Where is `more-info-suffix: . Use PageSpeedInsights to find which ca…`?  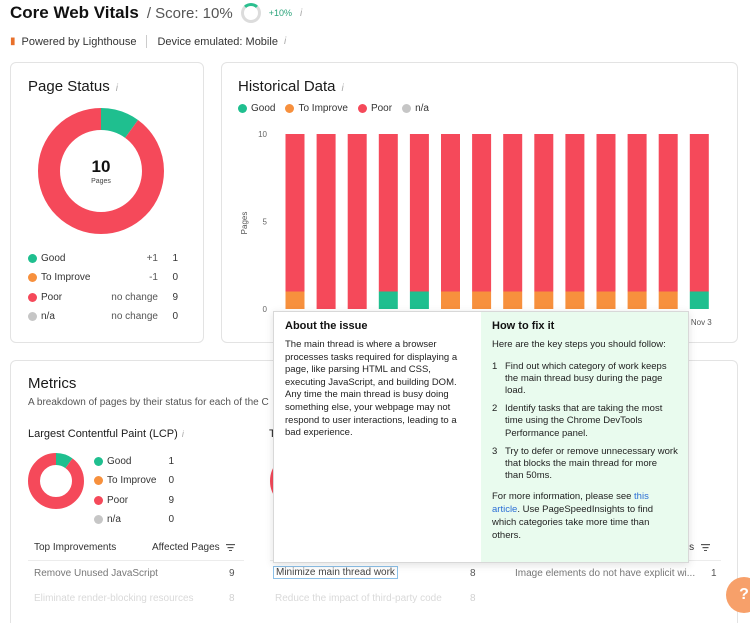
more-info-suffix: . Use PageSpeedInsights to find which ca… is located at coordinates (573, 523).